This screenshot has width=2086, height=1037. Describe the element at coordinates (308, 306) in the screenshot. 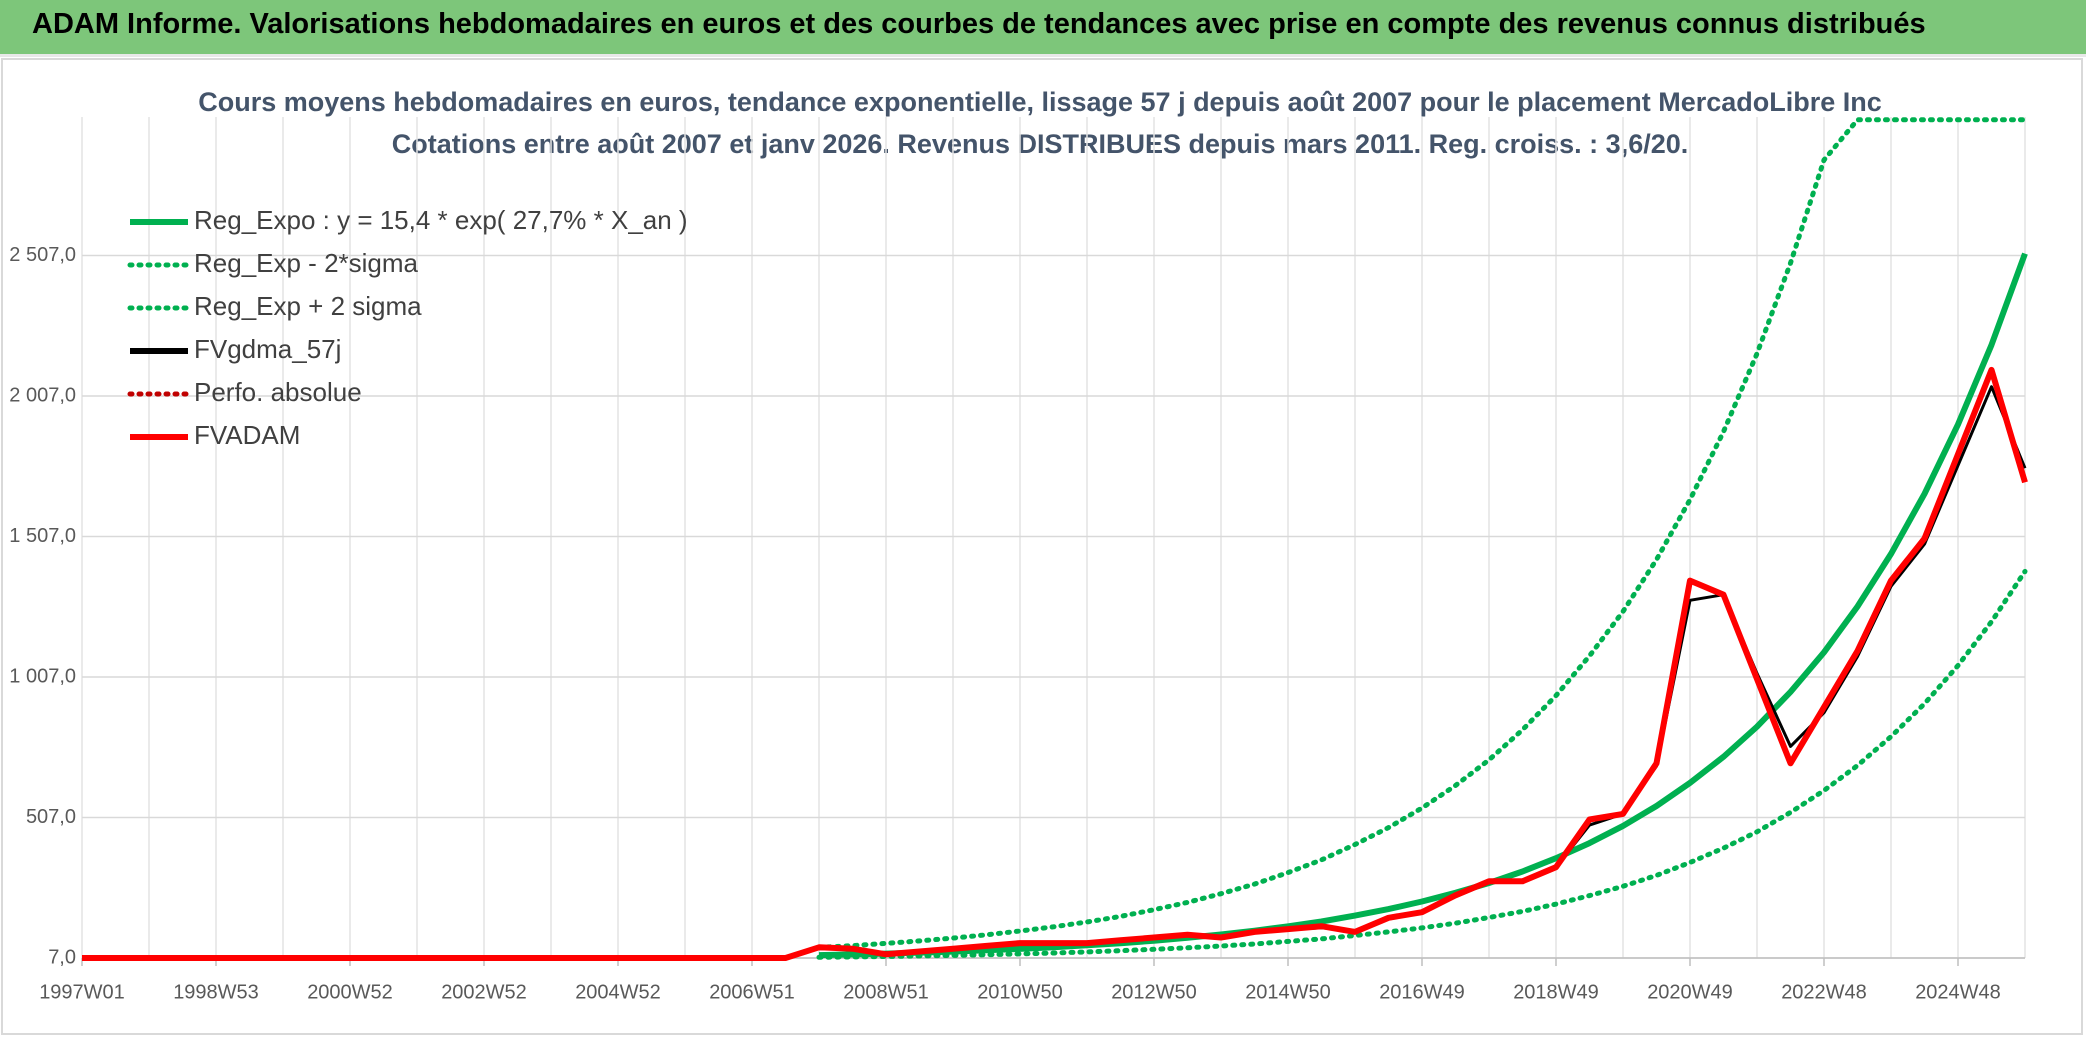

I see `legend-label: Reg_Exp + 2 sigma` at that location.